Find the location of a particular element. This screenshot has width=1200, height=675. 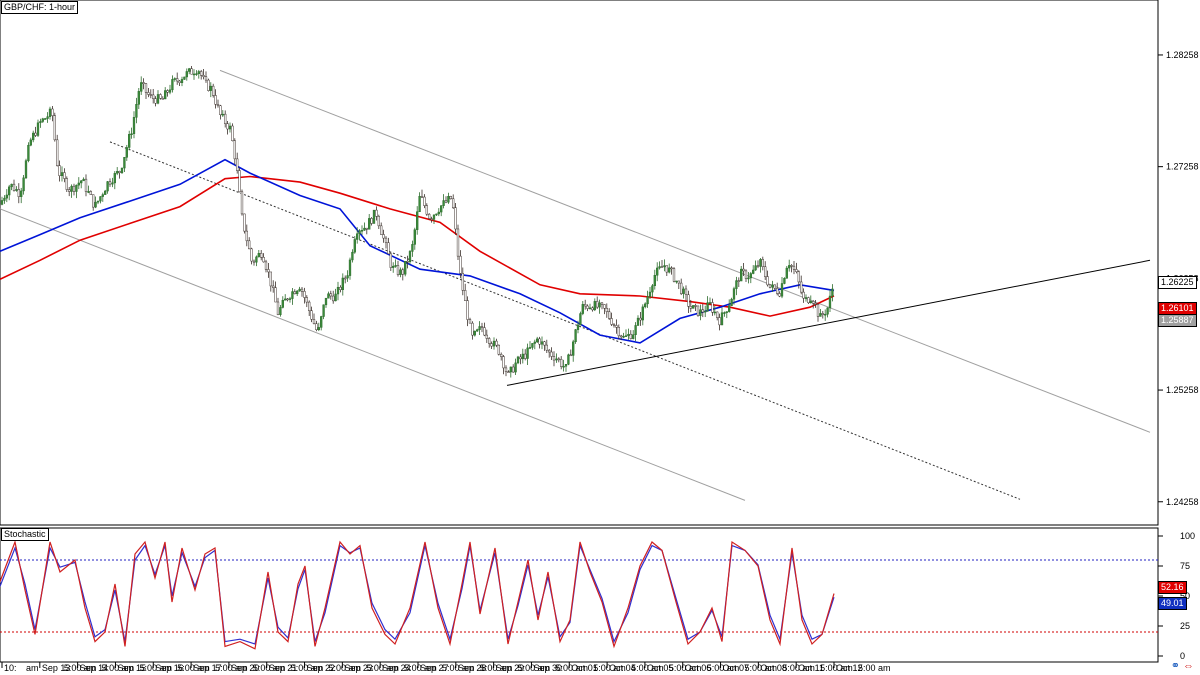

x-tick-label: Sep 22 is located at coordinates (321, 668).